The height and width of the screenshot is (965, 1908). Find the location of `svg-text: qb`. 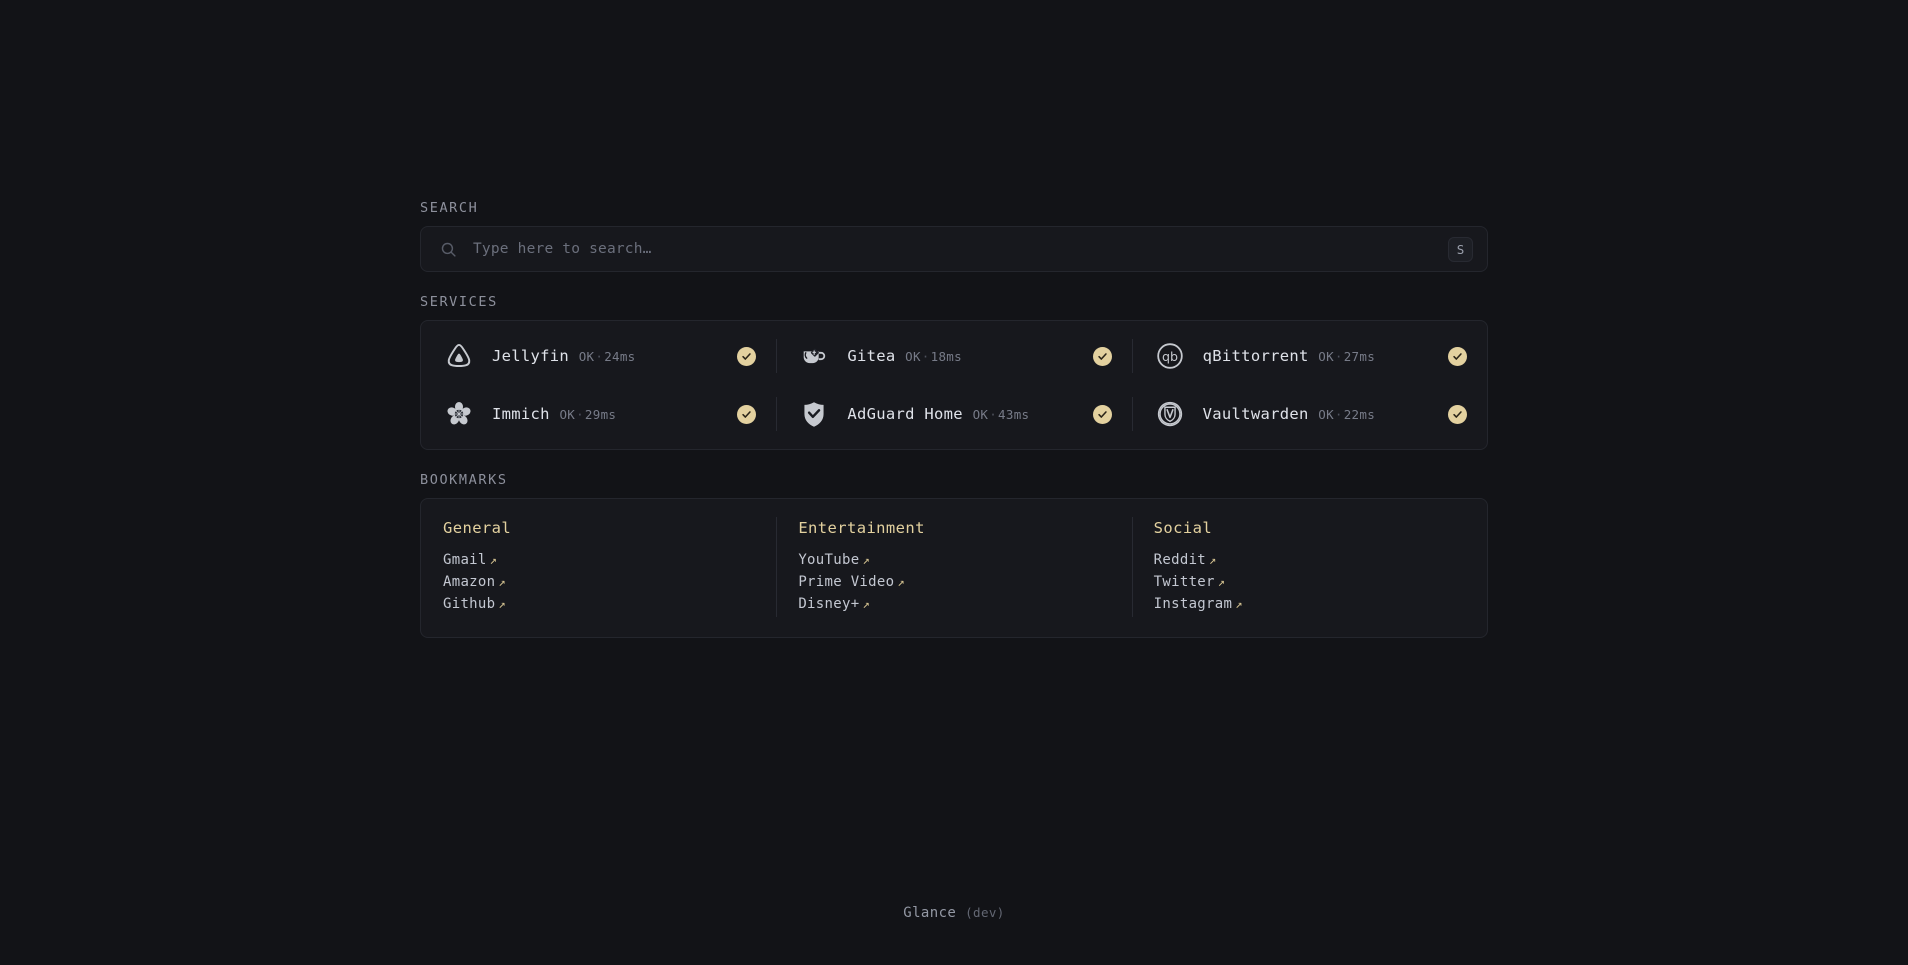

svg-text: qb is located at coordinates (1170, 356).